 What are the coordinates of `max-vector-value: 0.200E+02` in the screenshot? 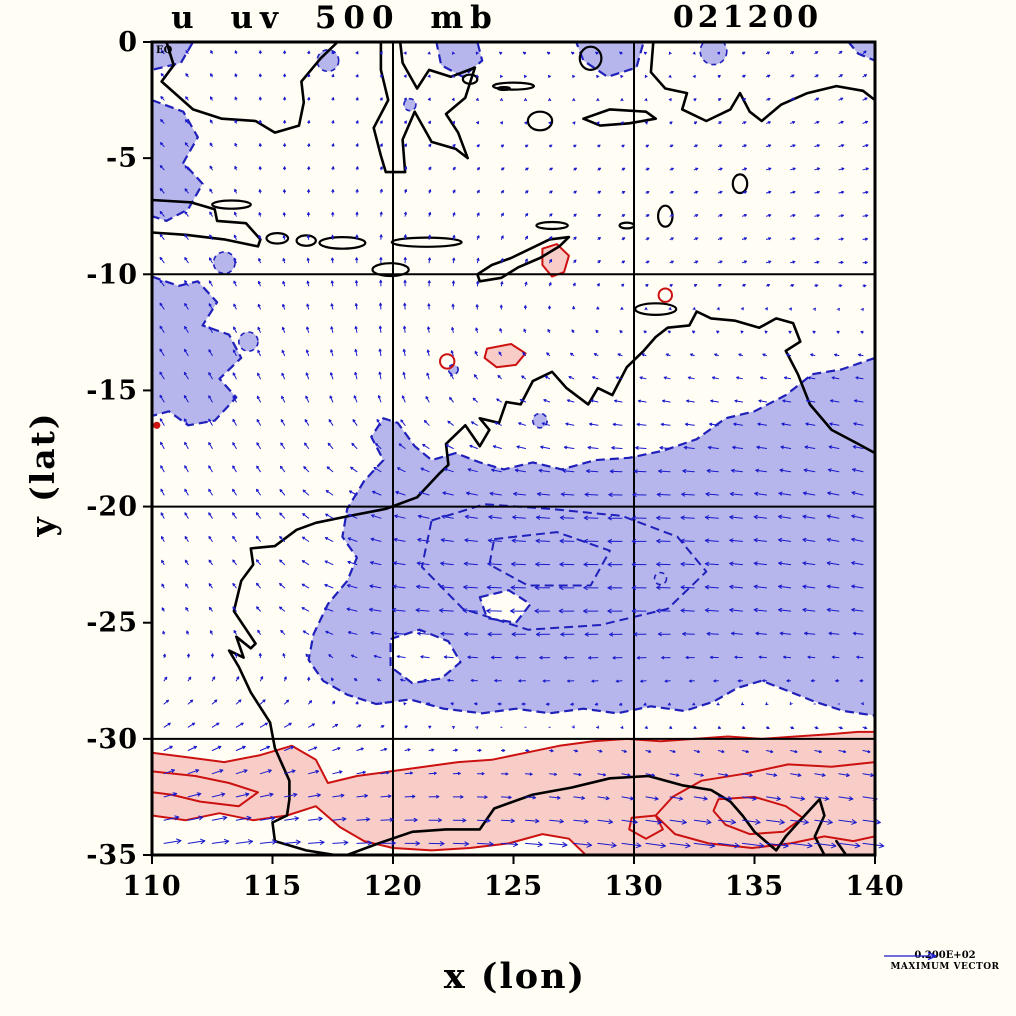 It's located at (945, 955).